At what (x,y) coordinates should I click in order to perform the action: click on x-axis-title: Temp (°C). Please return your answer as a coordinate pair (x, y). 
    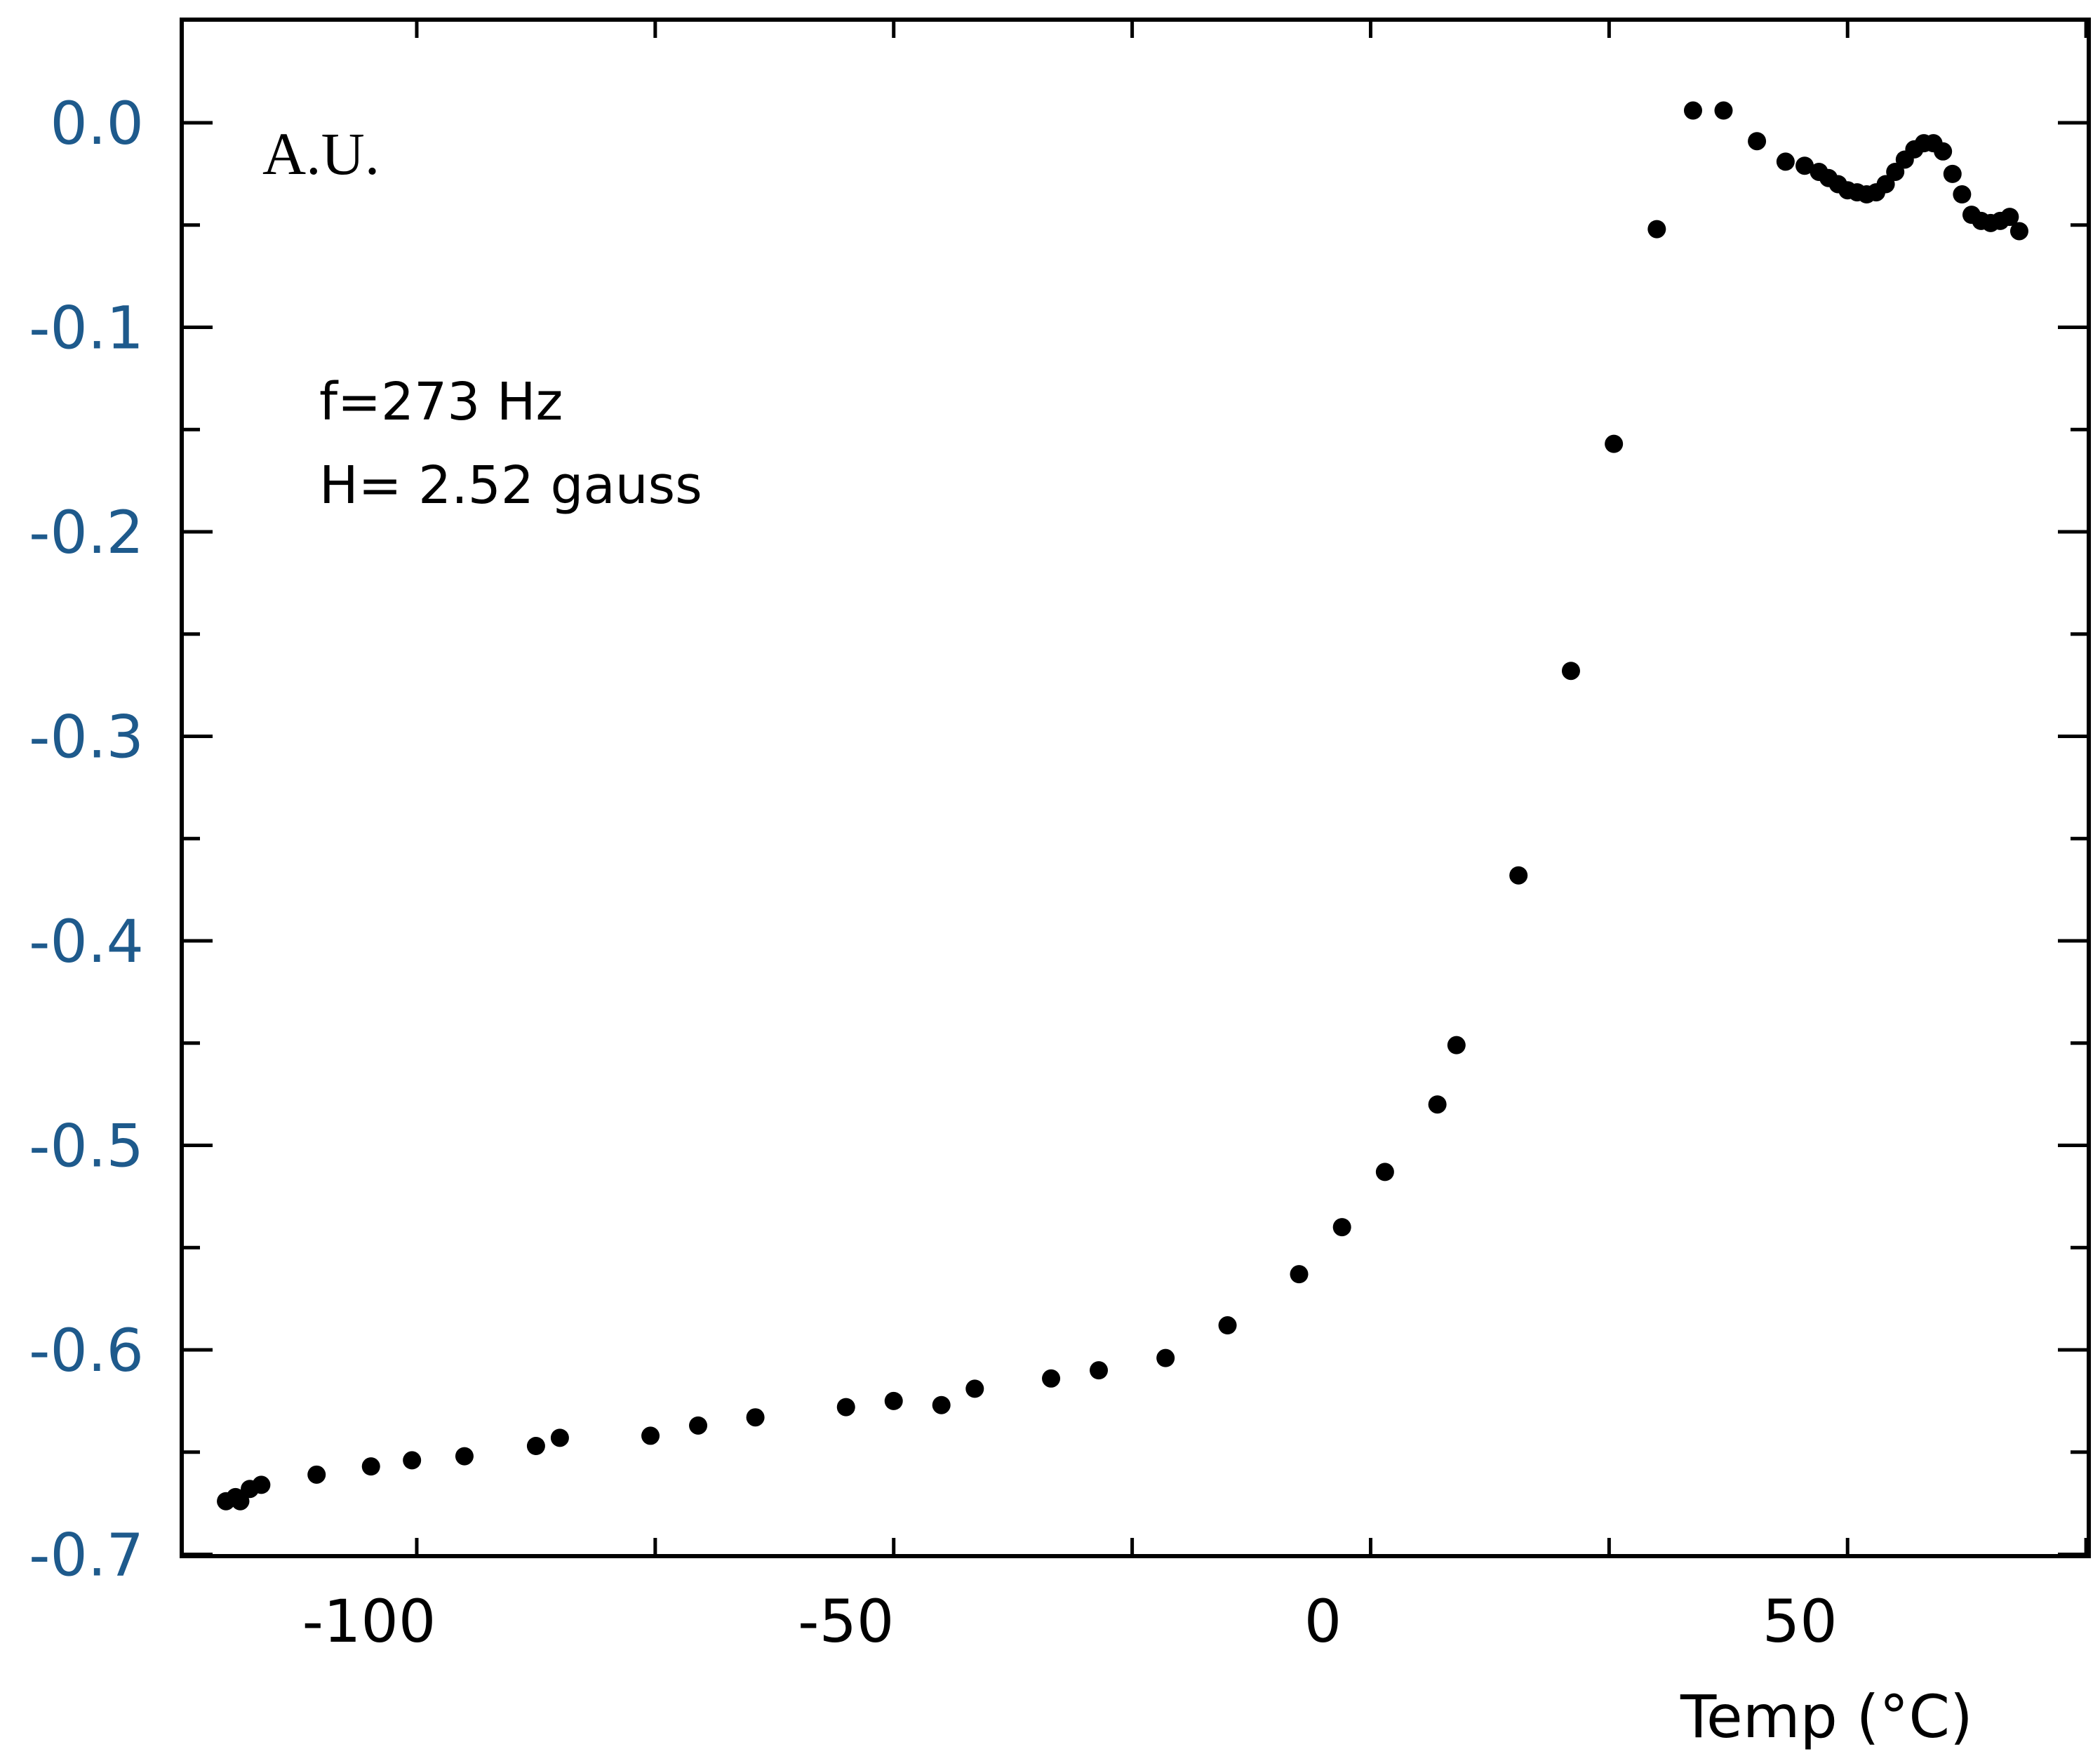
    Looking at the image, I should click on (1826, 1717).